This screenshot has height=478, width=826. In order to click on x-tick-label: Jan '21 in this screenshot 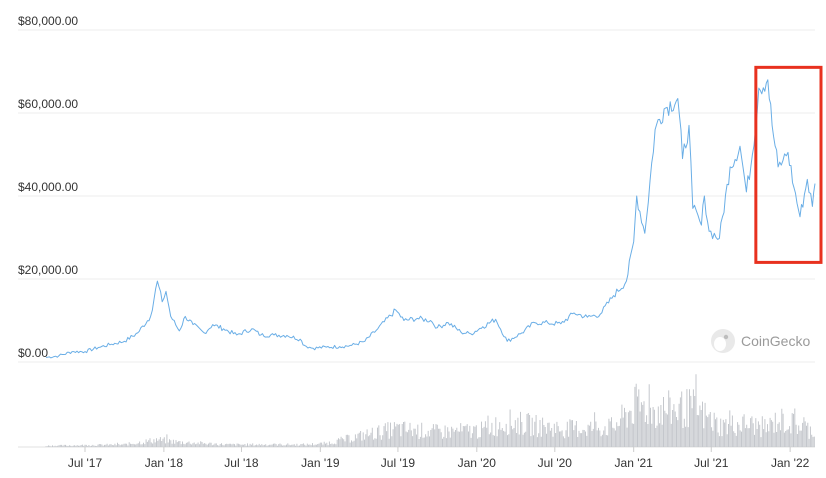, I will do `click(634, 463)`.